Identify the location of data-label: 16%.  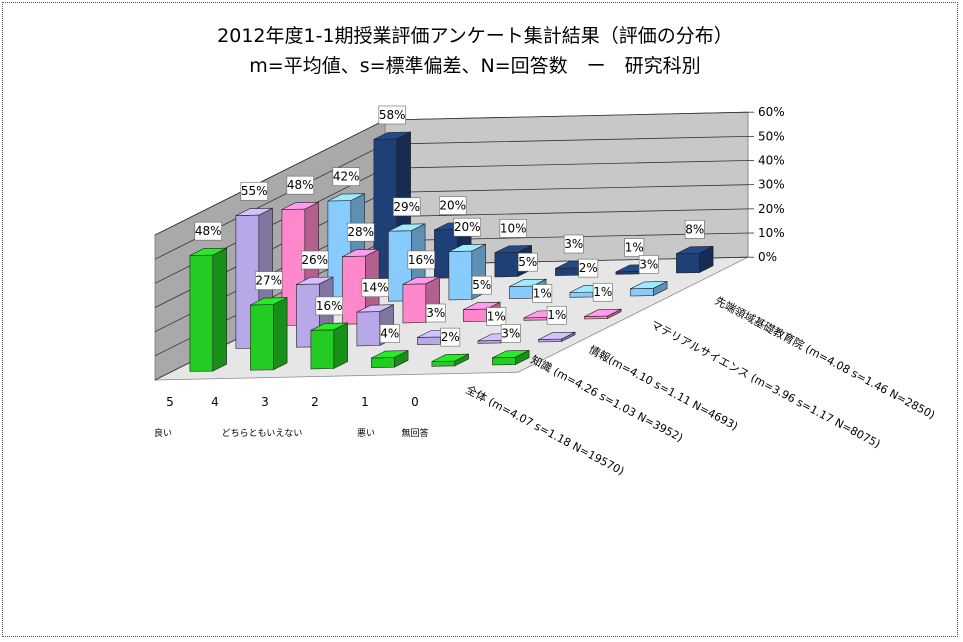
(421, 260).